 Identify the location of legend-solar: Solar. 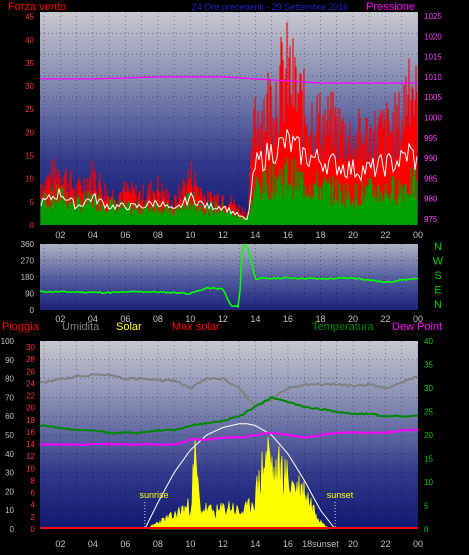
(129, 327).